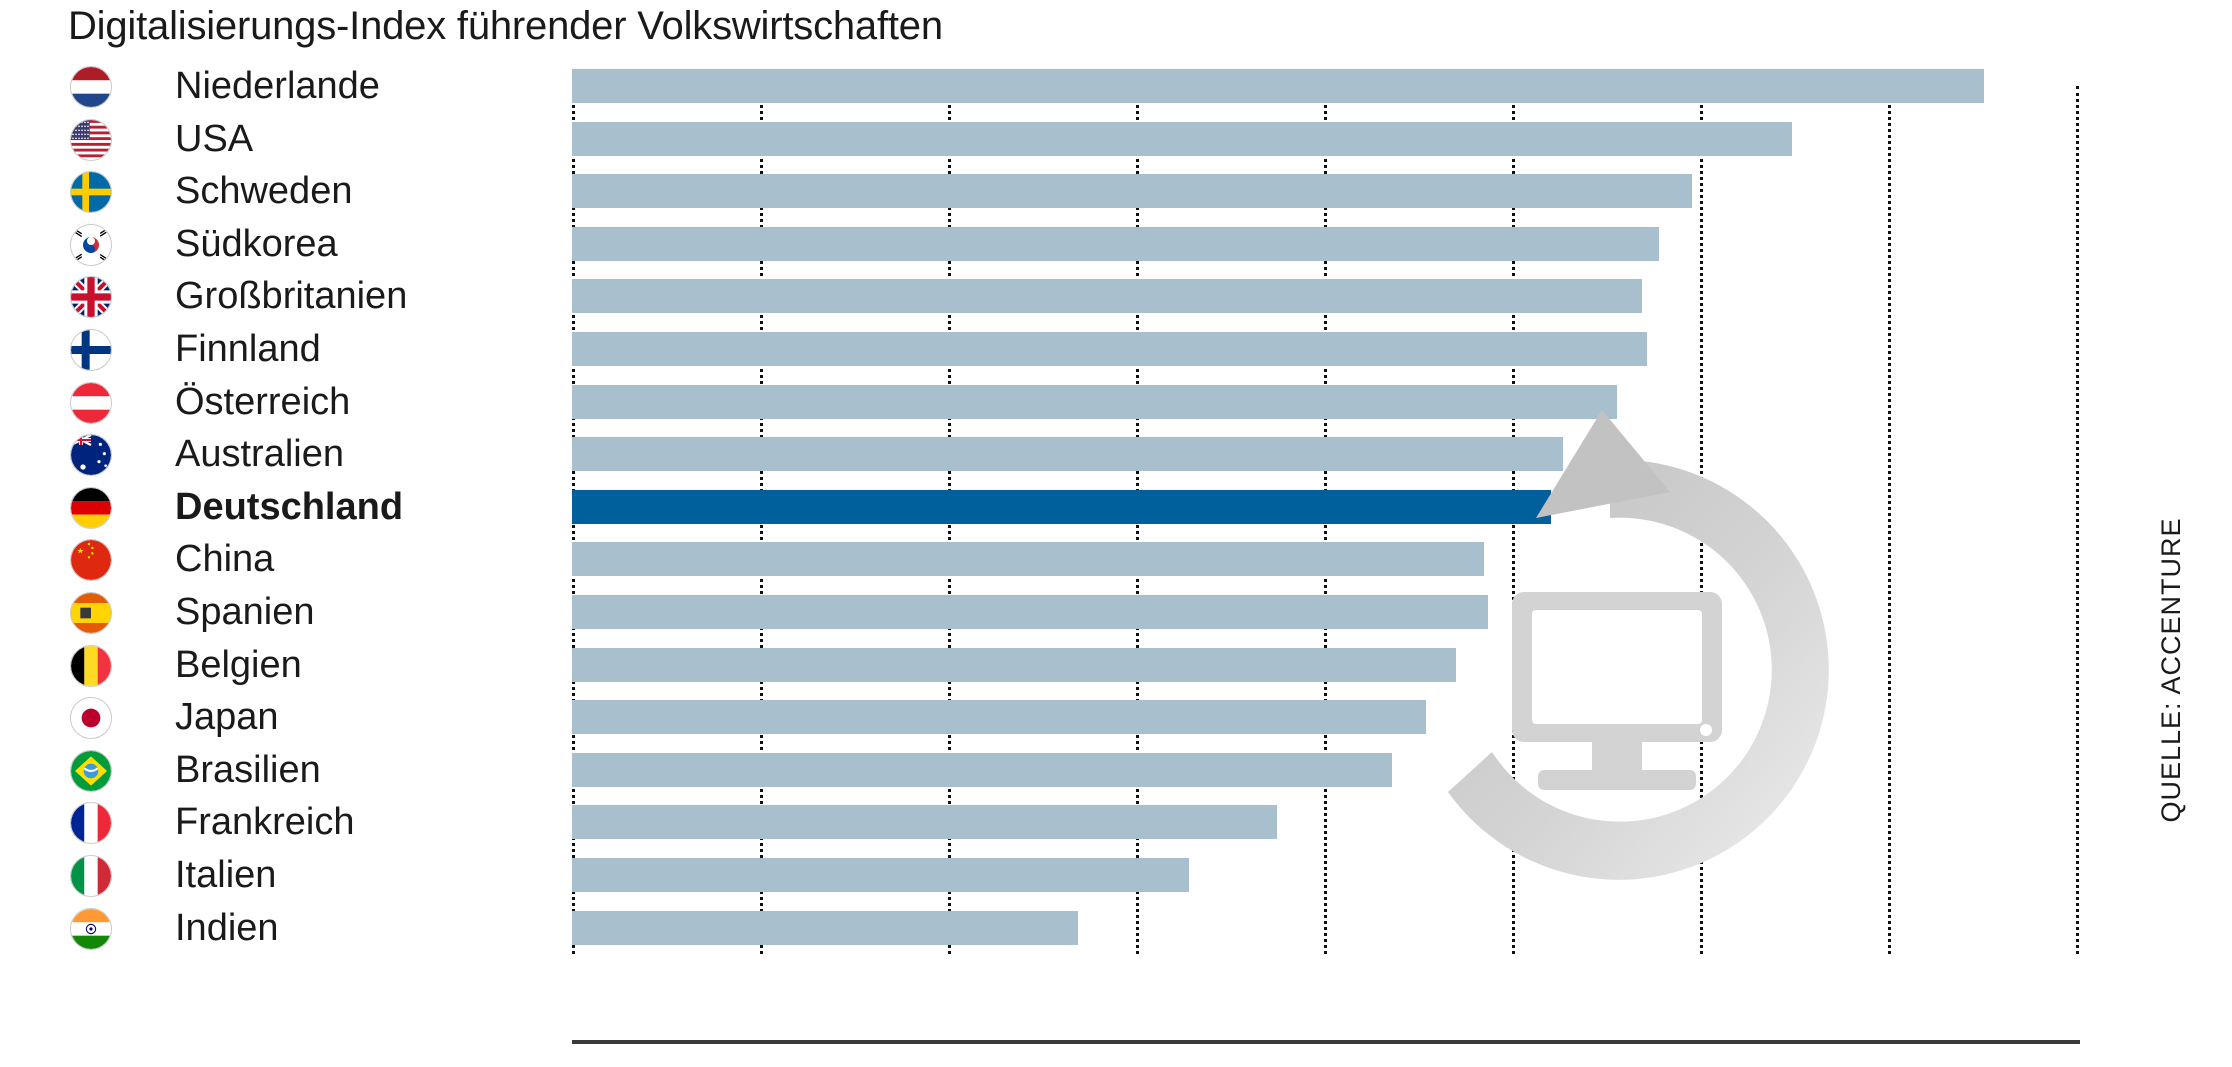 The image size is (2232, 1067). What do you see at coordinates (1107, 296) in the screenshot?
I see `bar-gb` at bounding box center [1107, 296].